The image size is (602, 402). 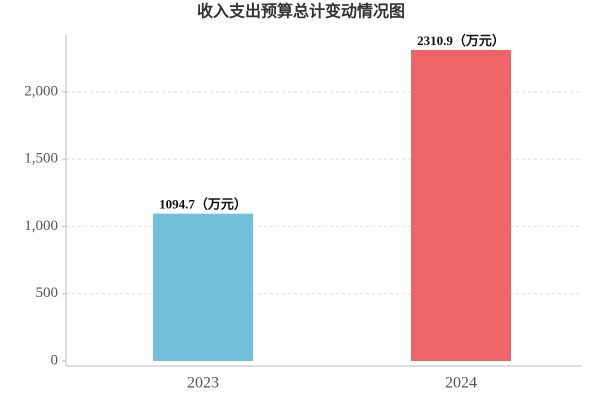 I want to click on x-tick-label: 2024, so click(x=461, y=383).